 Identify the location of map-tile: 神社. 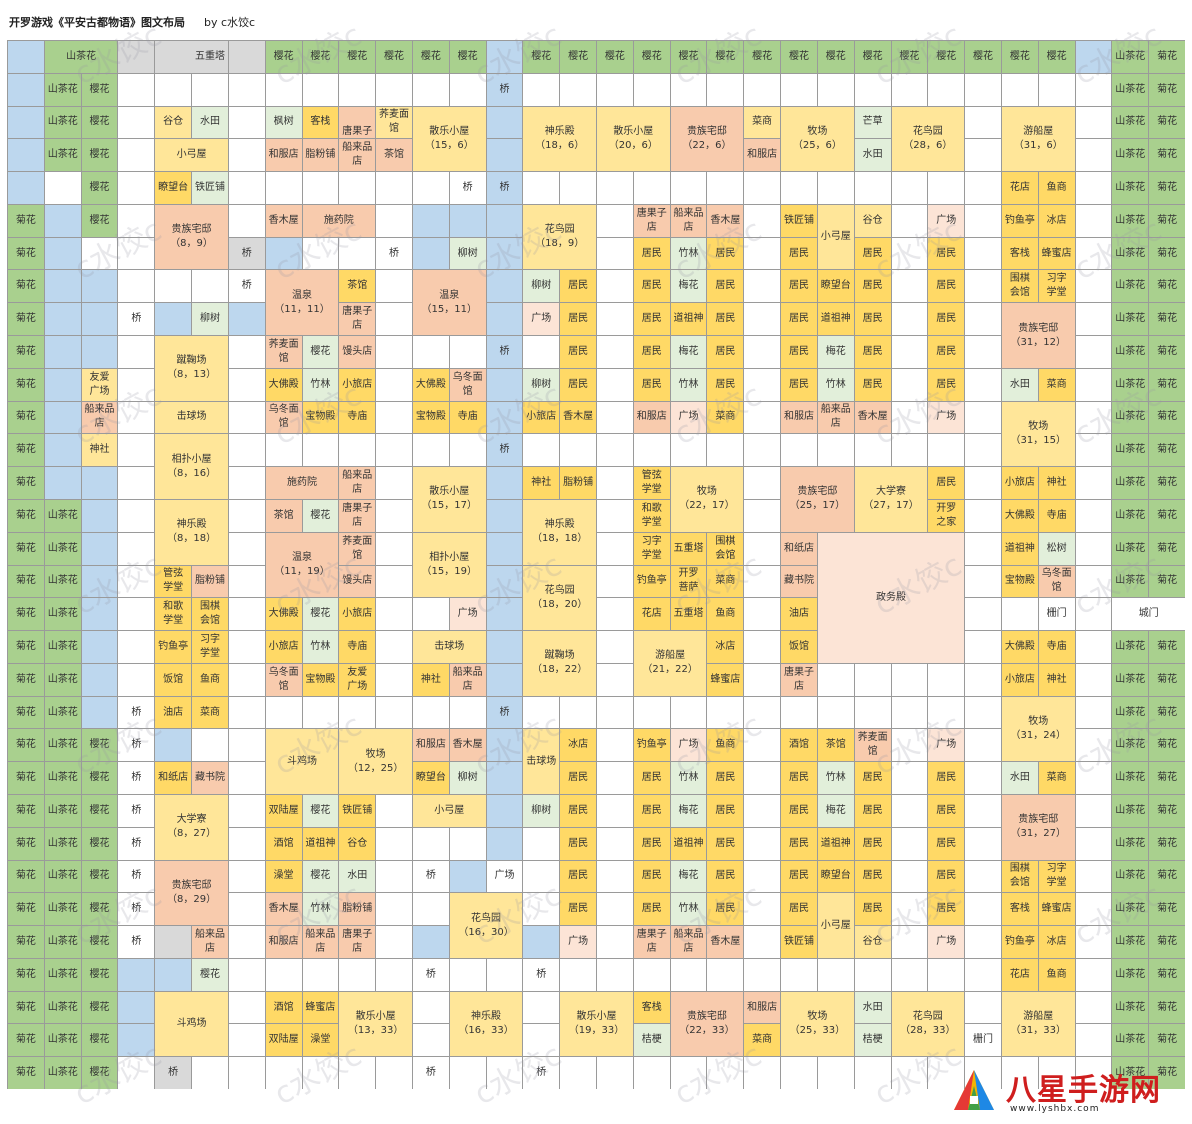
(430, 679).